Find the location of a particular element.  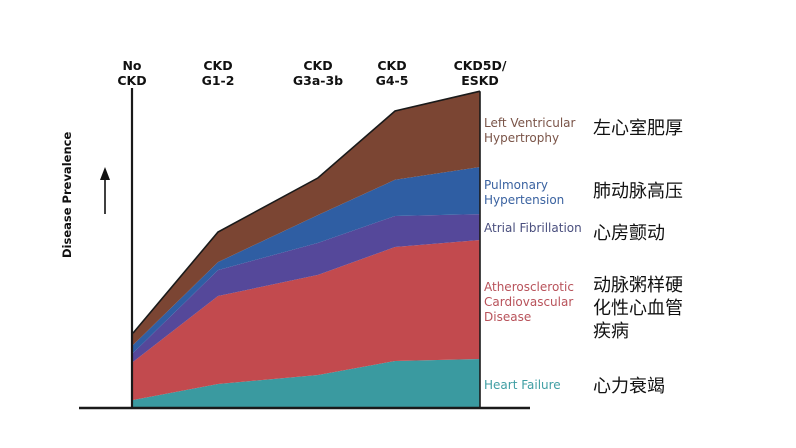

x-tick-label: CKD G4-5 is located at coordinates (392, 73).